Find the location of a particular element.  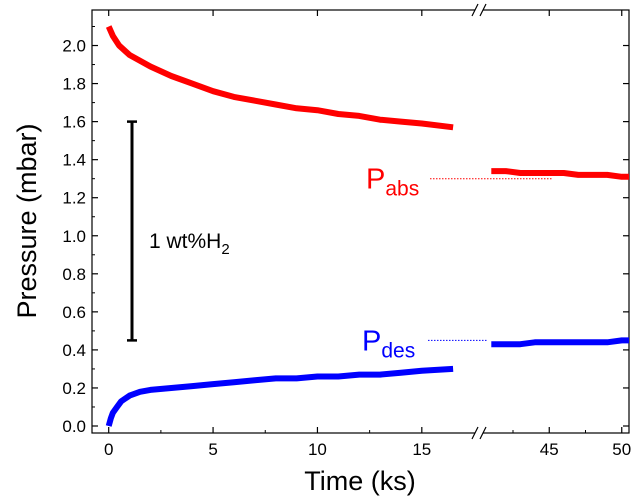

y-tick-label: 0.4 is located at coordinates (74, 350).